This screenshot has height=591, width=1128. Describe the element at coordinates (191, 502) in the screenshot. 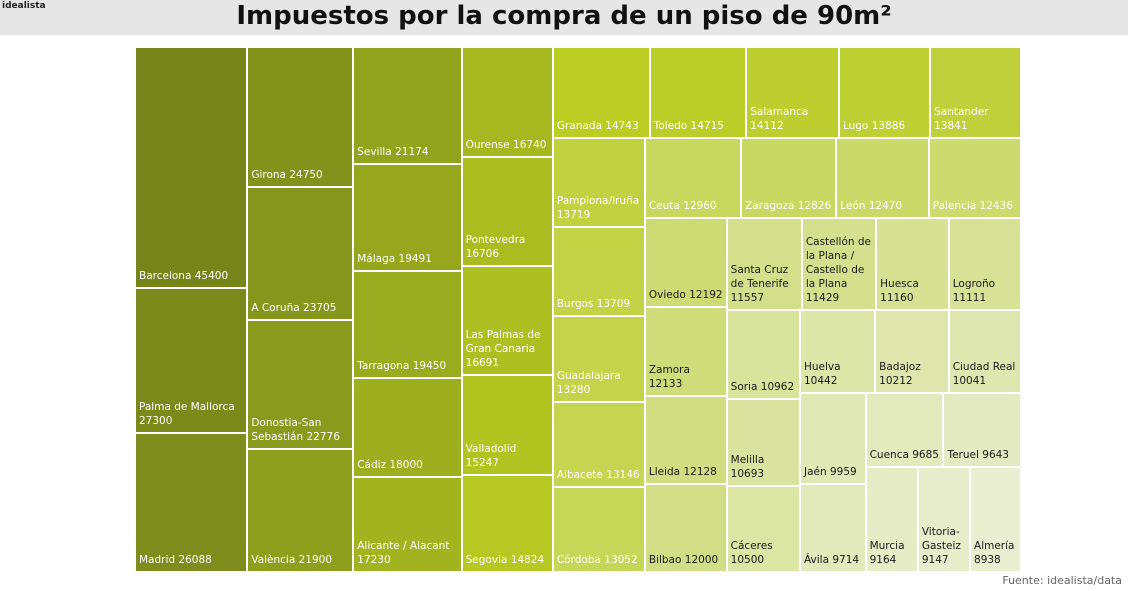

I see `treemap-cell: Madrid 26088` at that location.